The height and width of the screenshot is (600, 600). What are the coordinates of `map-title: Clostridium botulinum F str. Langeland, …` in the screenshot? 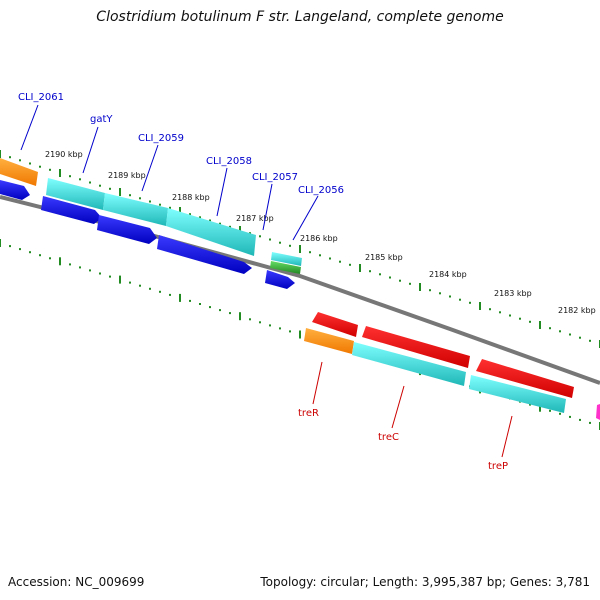 It's located at (300, 17).